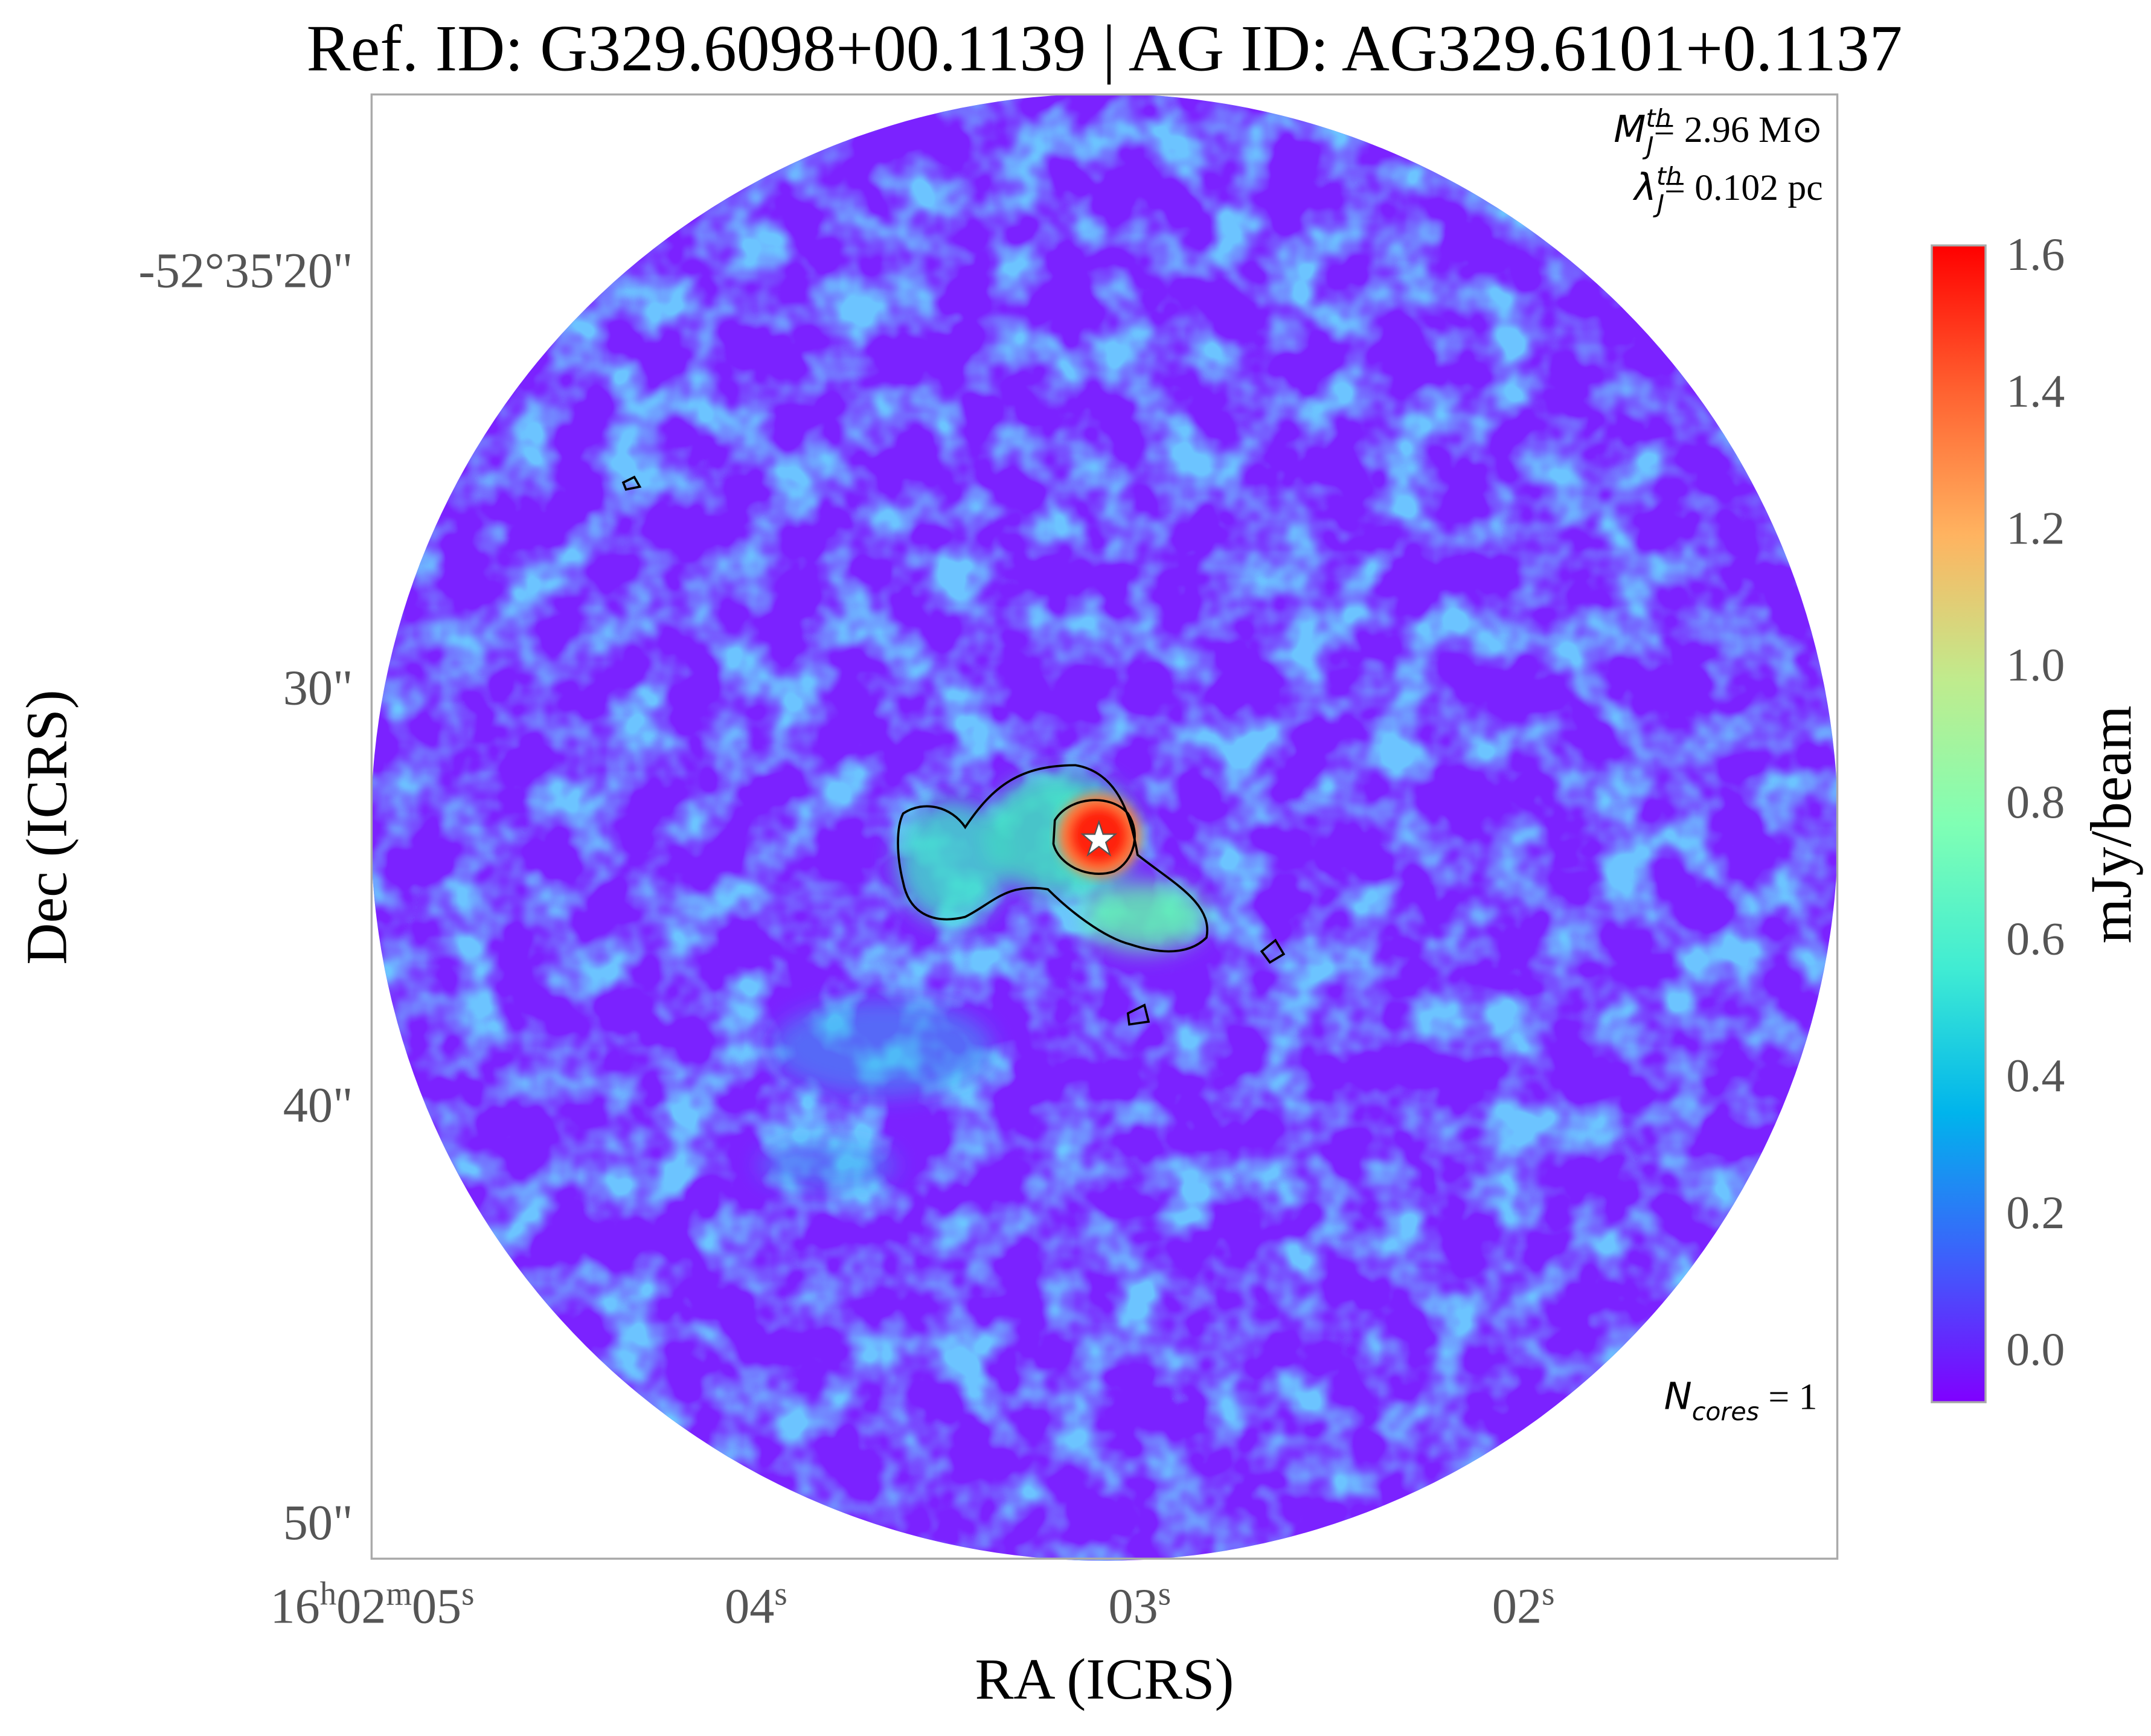 This screenshot has height=1736, width=2151. What do you see at coordinates (1738, 129) in the screenshot?
I see `annotation-text: = 2.96 M⊙` at bounding box center [1738, 129].